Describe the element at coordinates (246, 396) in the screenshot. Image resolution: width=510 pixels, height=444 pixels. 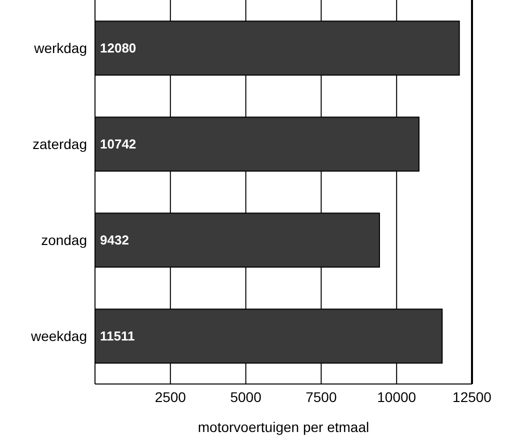
I see `x-tick-label: 5000` at that location.